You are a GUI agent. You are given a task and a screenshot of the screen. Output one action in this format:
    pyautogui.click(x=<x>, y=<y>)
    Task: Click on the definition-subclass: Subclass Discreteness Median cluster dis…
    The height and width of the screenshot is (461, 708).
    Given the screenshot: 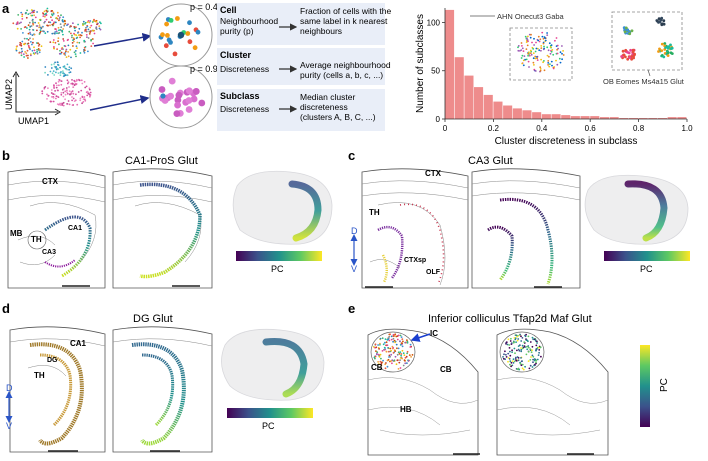 What is the action you would take?
    pyautogui.click(x=301, y=110)
    